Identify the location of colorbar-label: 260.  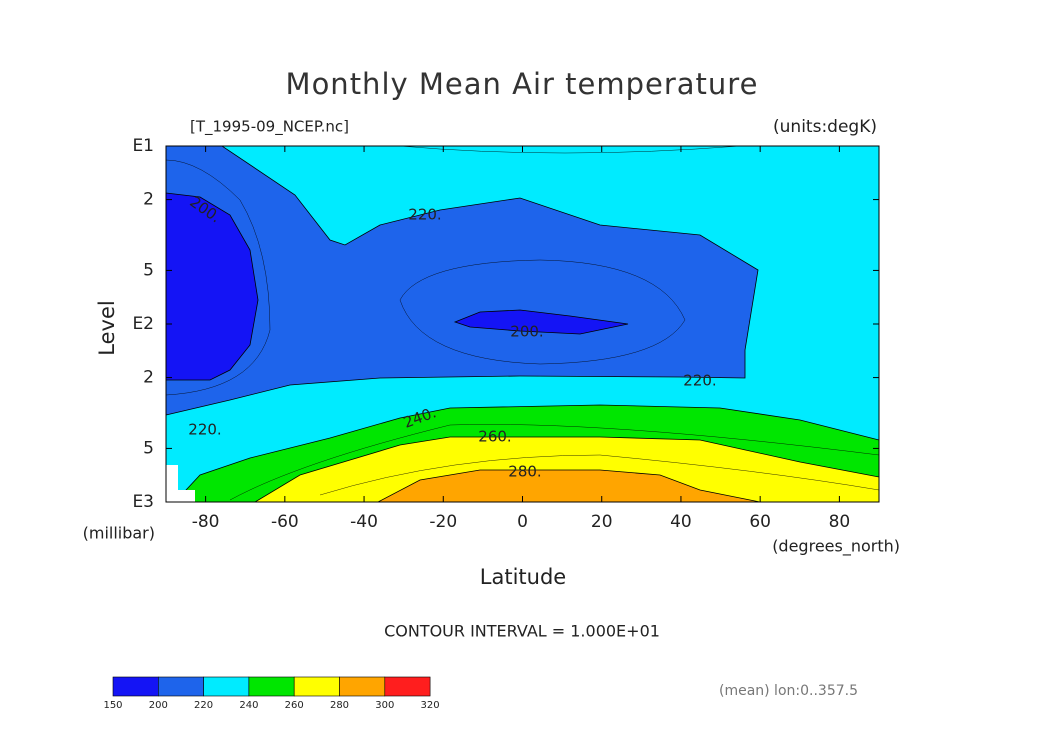
(294, 705).